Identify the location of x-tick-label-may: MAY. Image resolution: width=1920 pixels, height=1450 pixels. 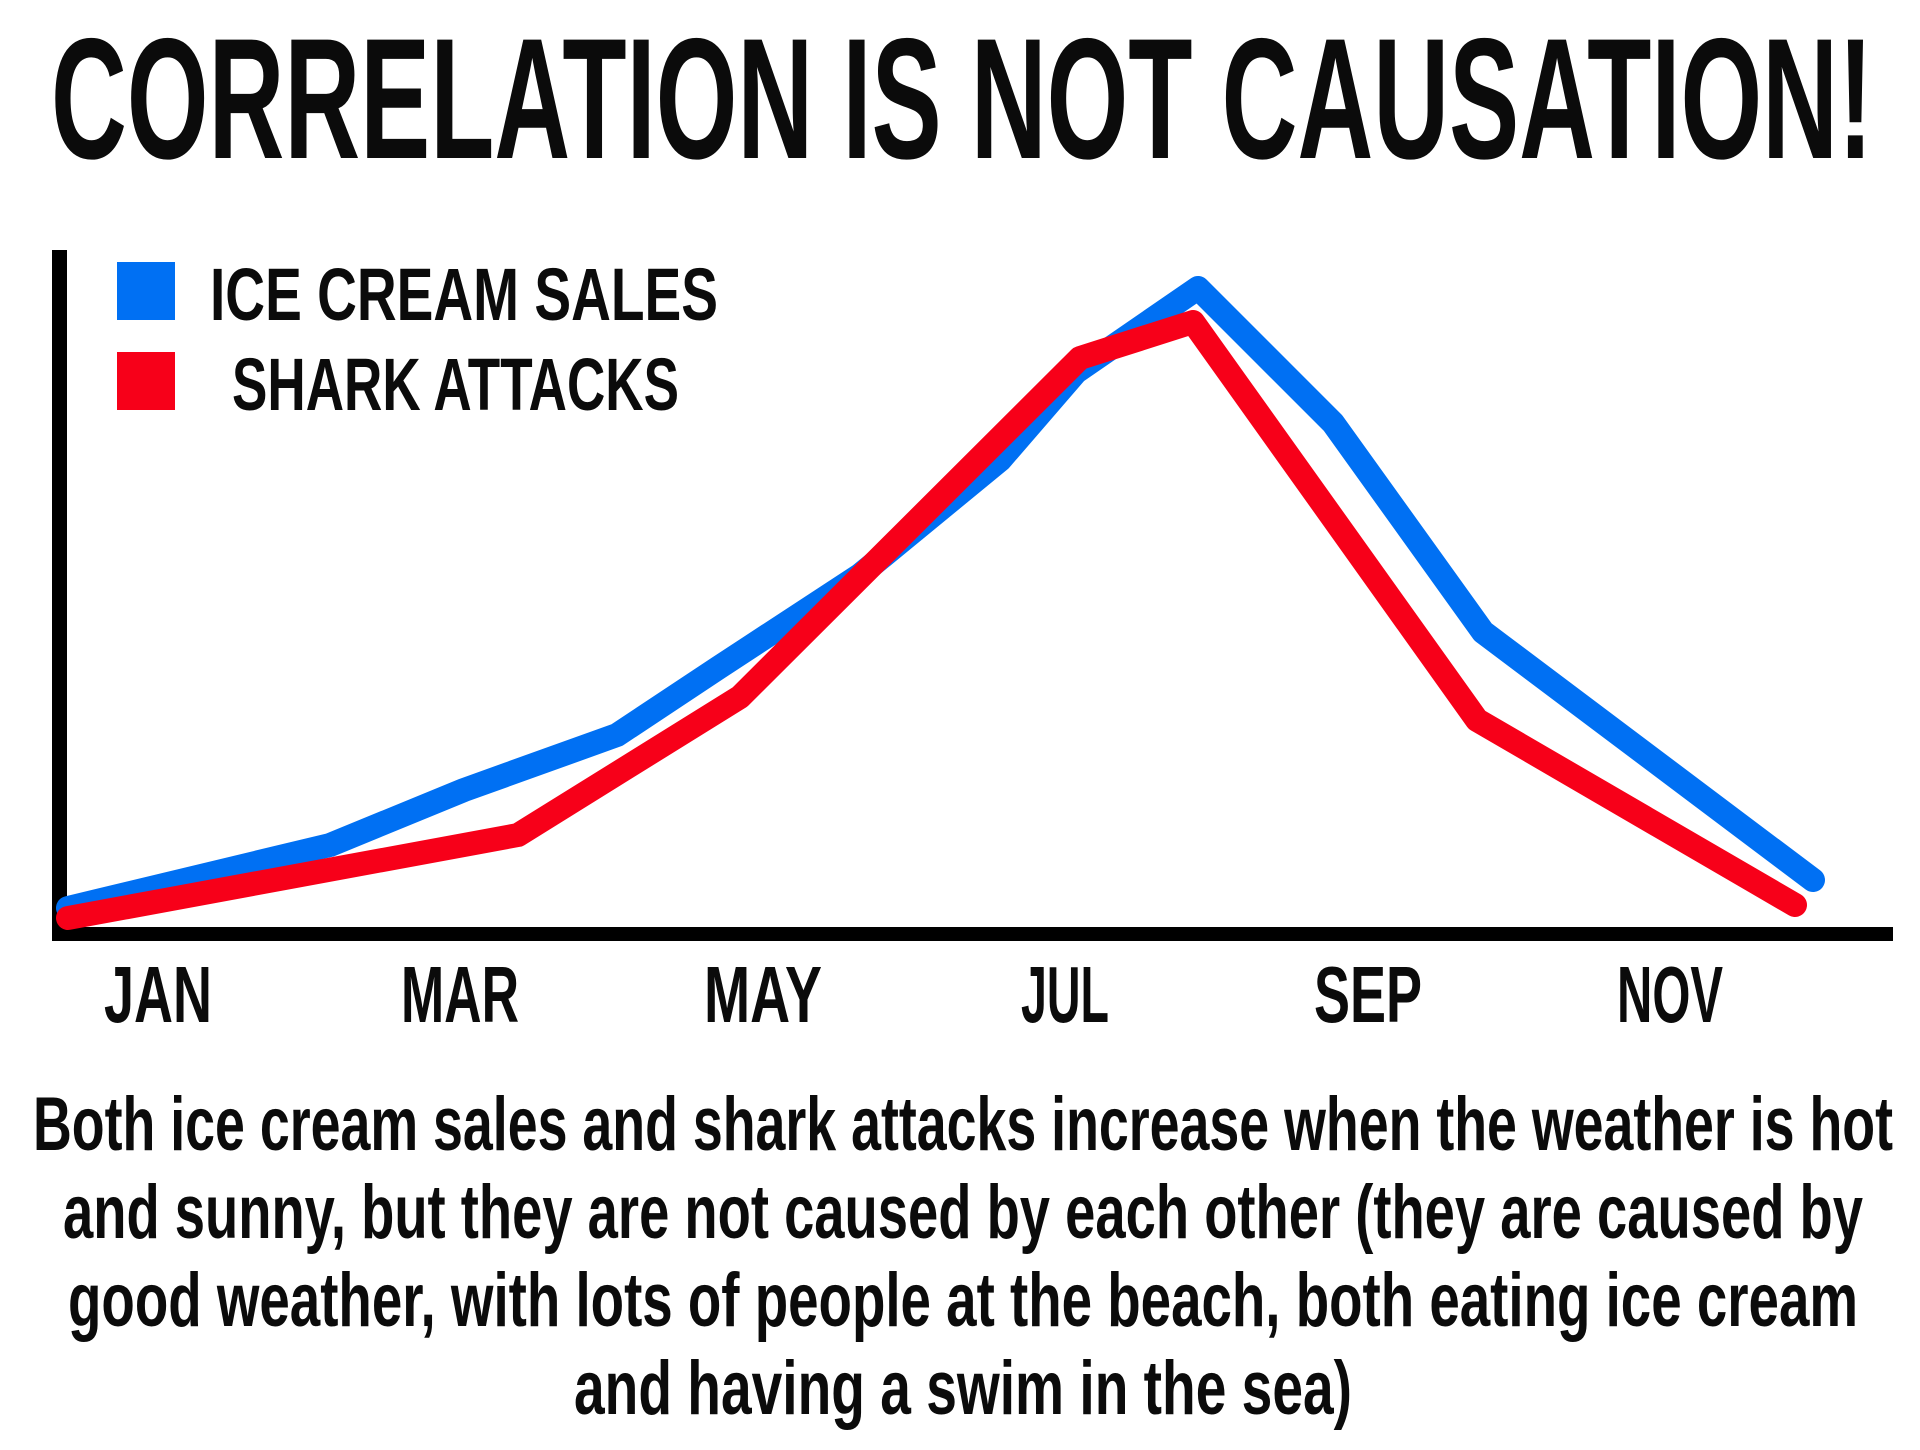
(763, 994).